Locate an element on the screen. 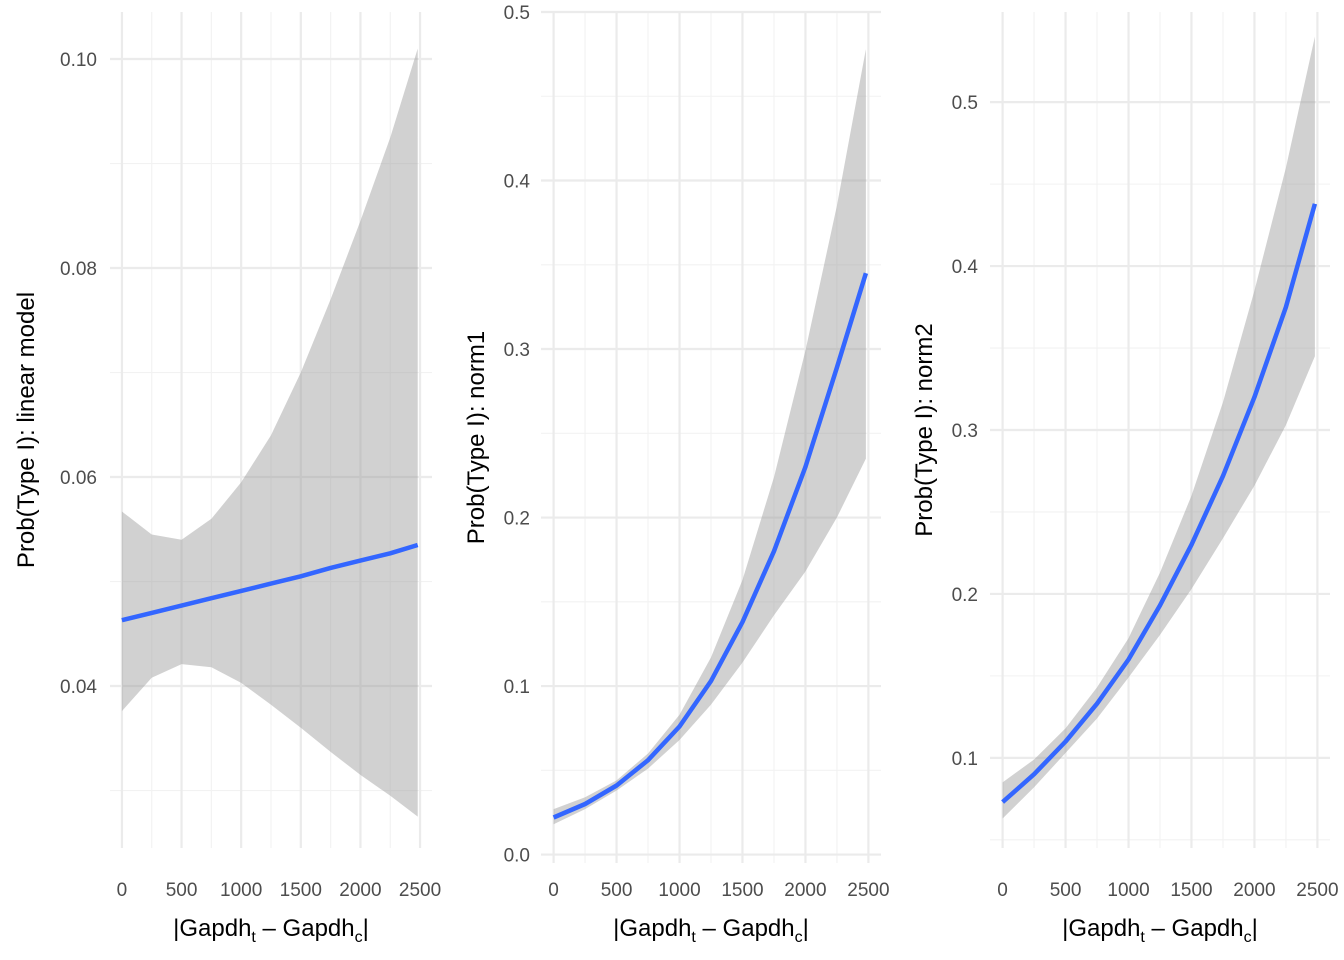 The image size is (1344, 960). y-axis-title: Prob(Type I): linear model is located at coordinates (26, 430).